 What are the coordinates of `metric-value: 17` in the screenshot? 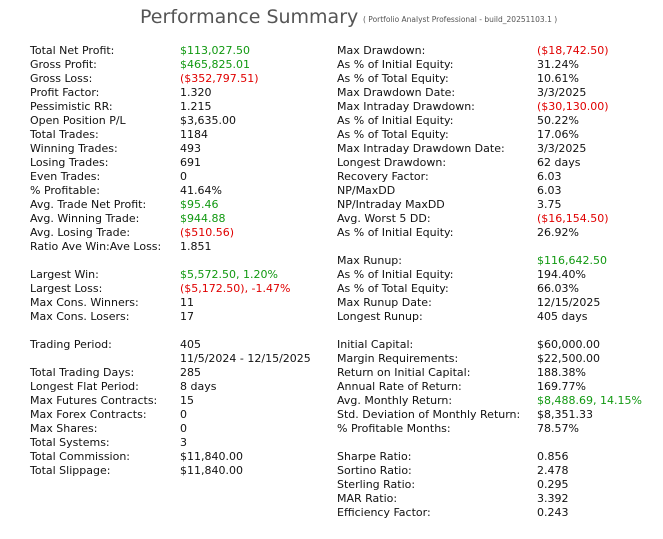 It's located at (187, 316).